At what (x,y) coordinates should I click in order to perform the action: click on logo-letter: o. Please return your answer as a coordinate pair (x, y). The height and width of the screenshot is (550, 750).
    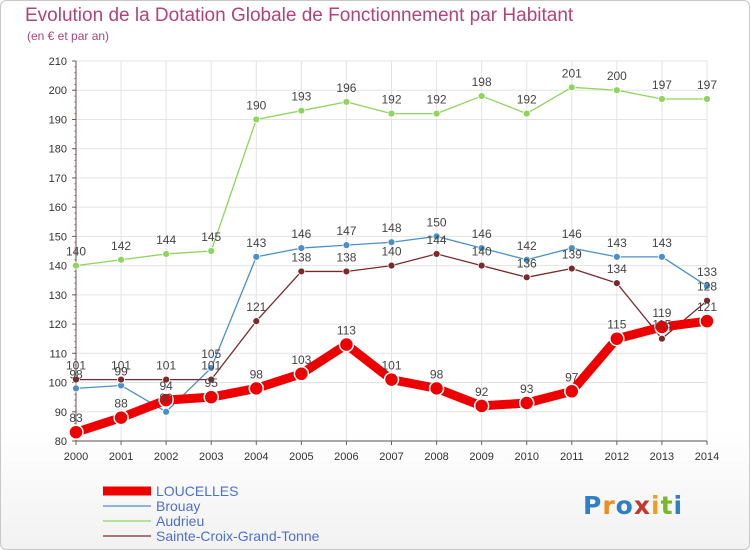
    Looking at the image, I should click on (624, 505).